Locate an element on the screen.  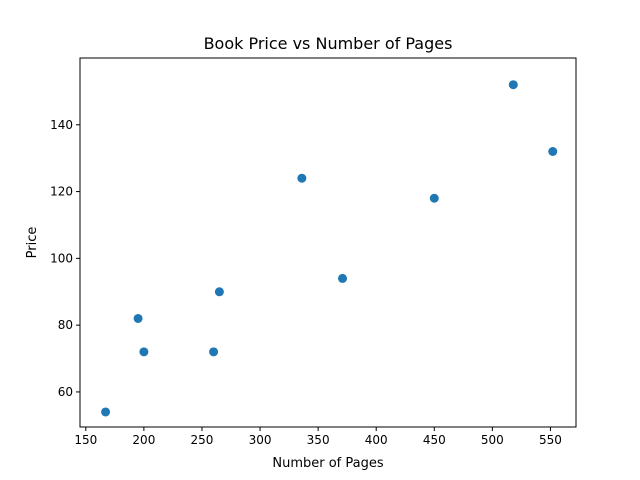
x-tick-label: 550 is located at coordinates (550, 440).